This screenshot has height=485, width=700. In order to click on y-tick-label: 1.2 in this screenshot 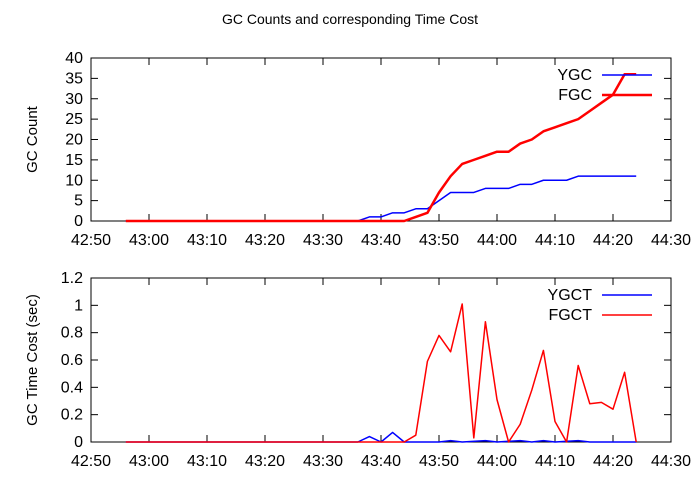, I will do `click(72, 278)`.